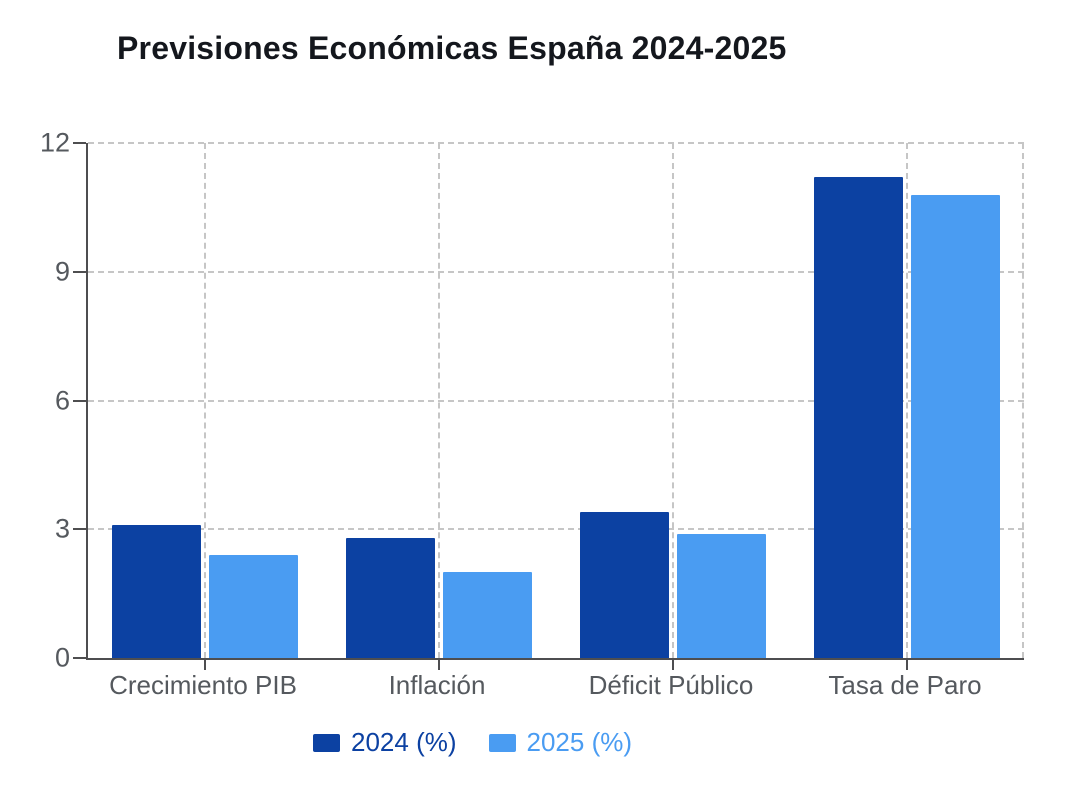 Image resolution: width=1068 pixels, height=805 pixels. What do you see at coordinates (54, 142) in the screenshot?
I see `y-axis-tick-label: 12` at bounding box center [54, 142].